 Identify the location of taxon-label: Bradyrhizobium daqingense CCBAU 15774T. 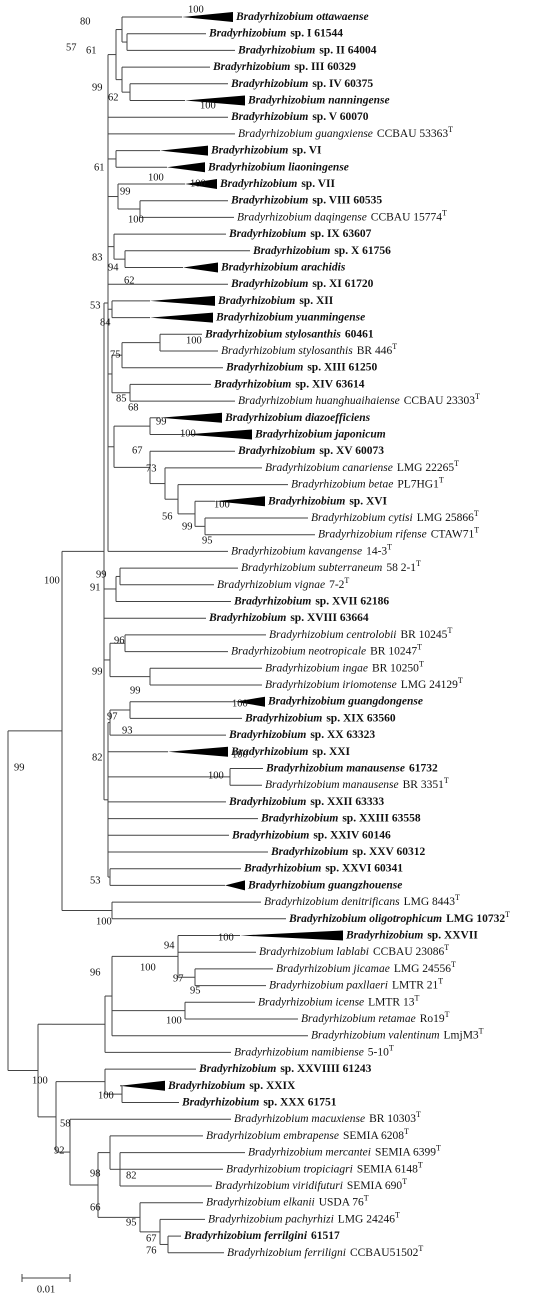
(342, 215).